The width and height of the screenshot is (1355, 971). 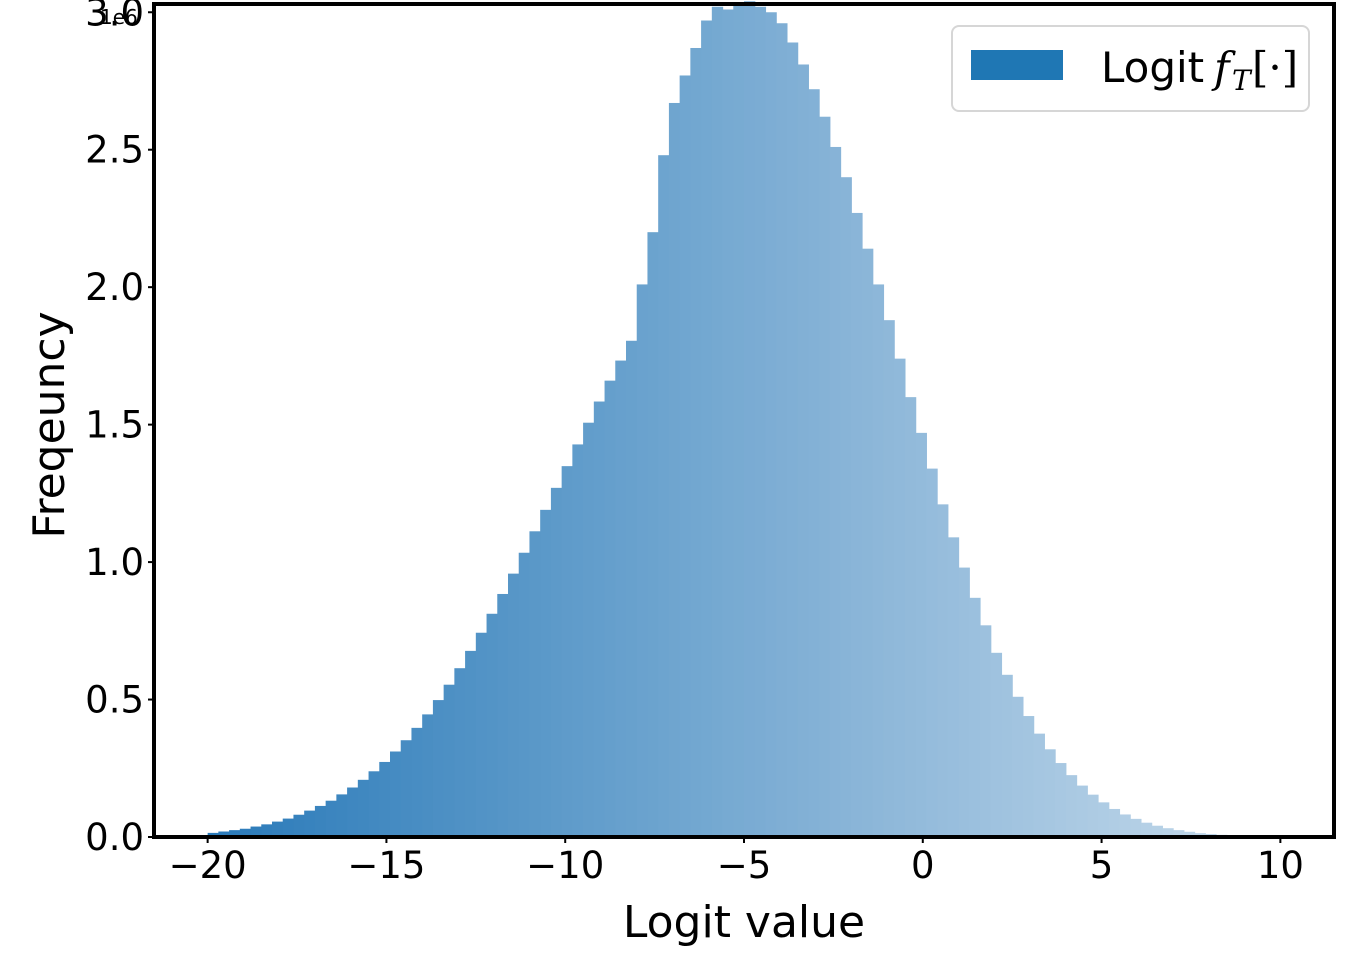 I want to click on legend: Logit f T [·], so click(x=1130, y=68).